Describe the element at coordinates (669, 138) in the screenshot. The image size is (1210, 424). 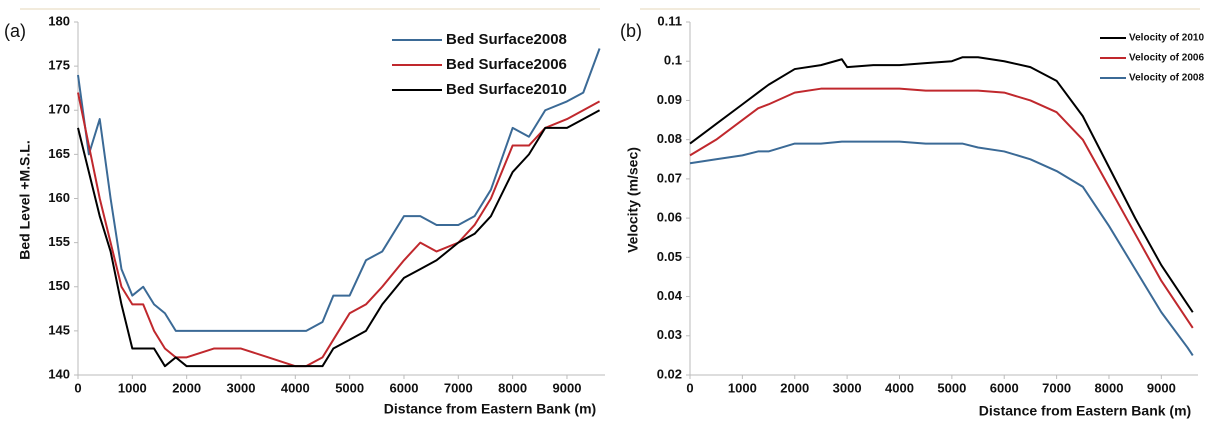
I see `y-tick-label: 0.08` at that location.